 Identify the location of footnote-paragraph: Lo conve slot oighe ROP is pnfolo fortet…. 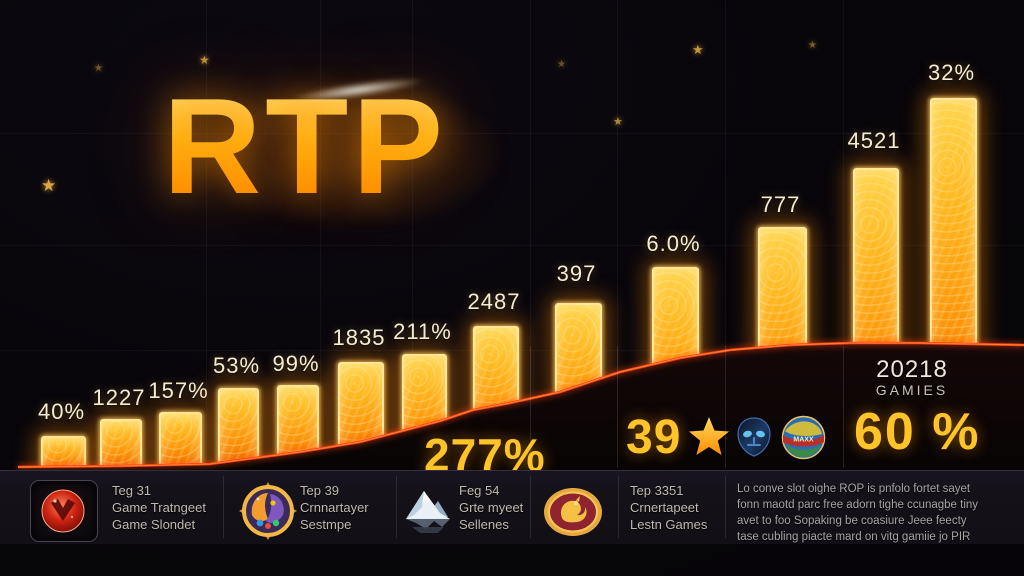
(876, 513).